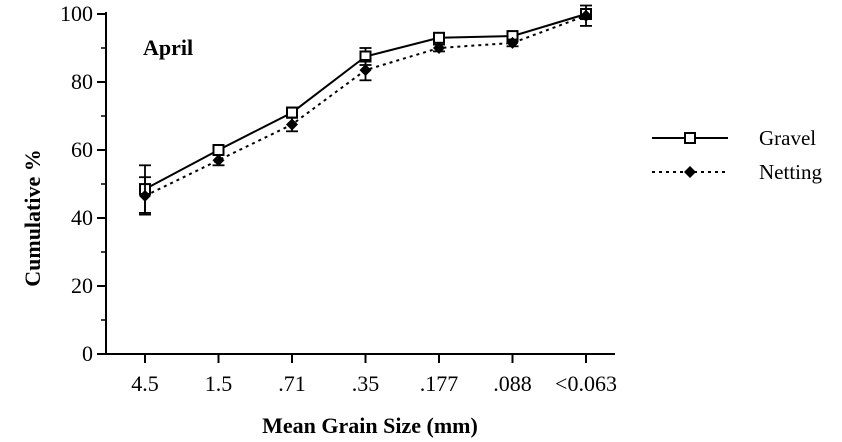  Describe the element at coordinates (790, 172) in the screenshot. I see `legend-label-netting: Netting` at that location.